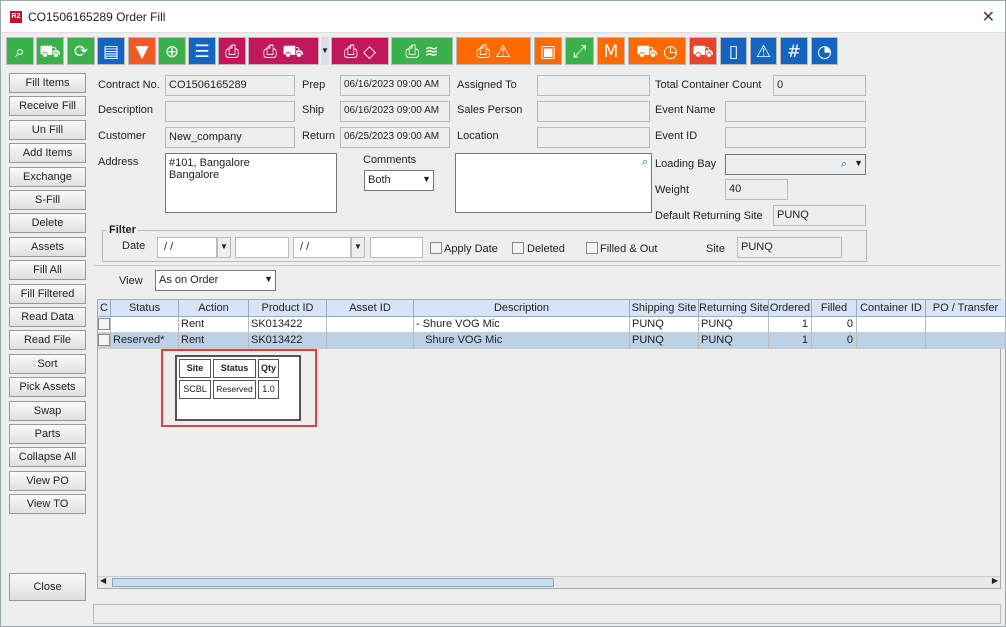 The height and width of the screenshot is (627, 1006). I want to click on date-to-dropdown: ▼, so click(358, 247).